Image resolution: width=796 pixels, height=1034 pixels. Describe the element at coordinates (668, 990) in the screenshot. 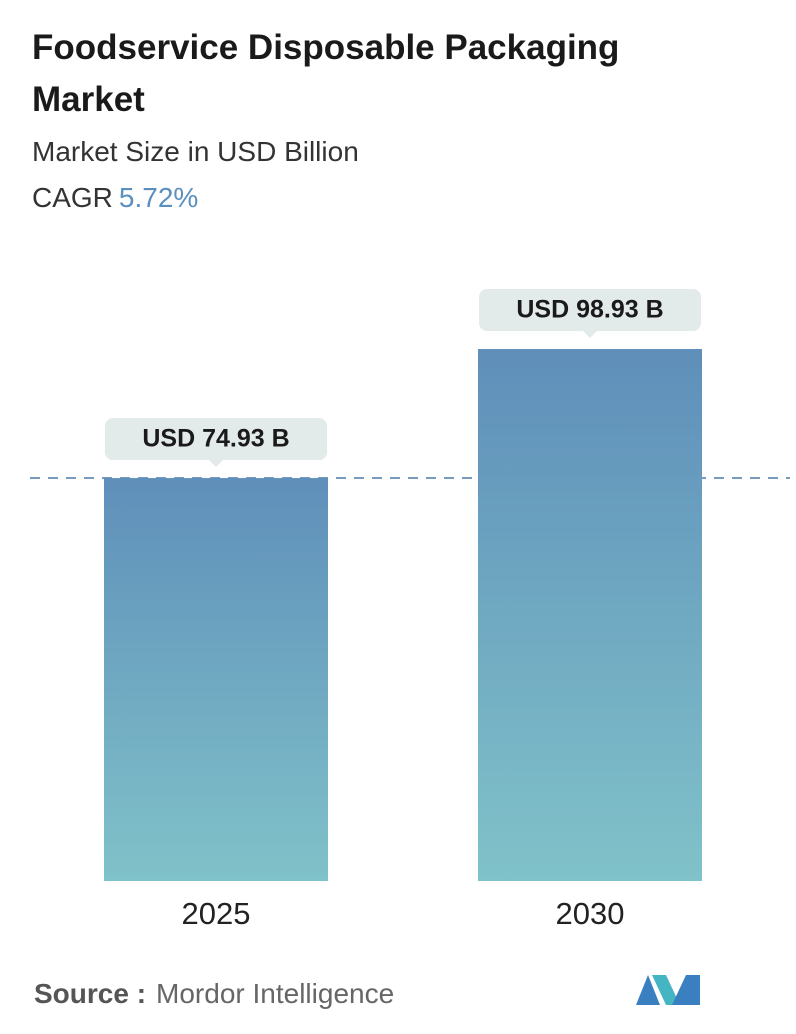

I see `logo` at that location.